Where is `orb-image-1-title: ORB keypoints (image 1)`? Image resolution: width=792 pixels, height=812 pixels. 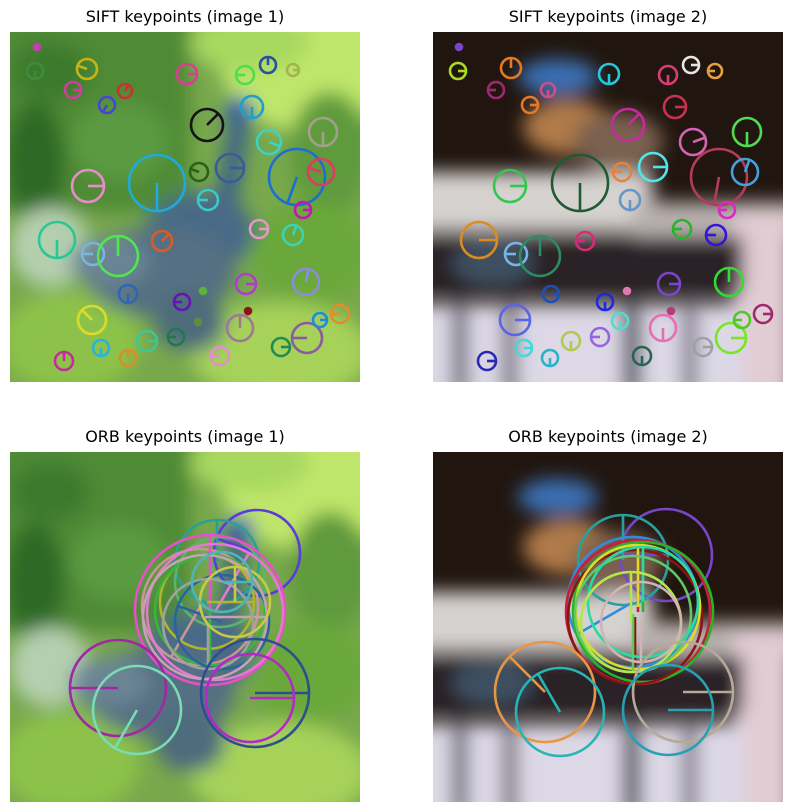 orb-image-1-title: ORB keypoints (image 1) is located at coordinates (185, 436).